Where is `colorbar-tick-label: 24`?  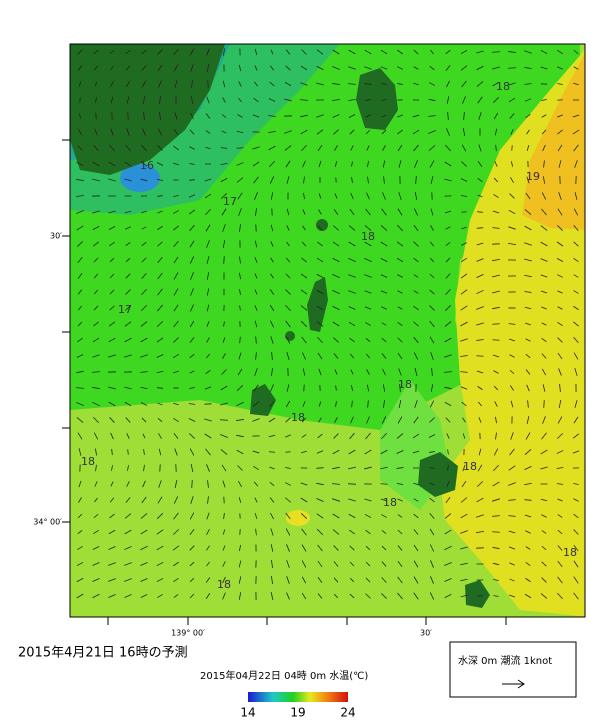
colorbar-tick-label: 24 is located at coordinates (347, 713).